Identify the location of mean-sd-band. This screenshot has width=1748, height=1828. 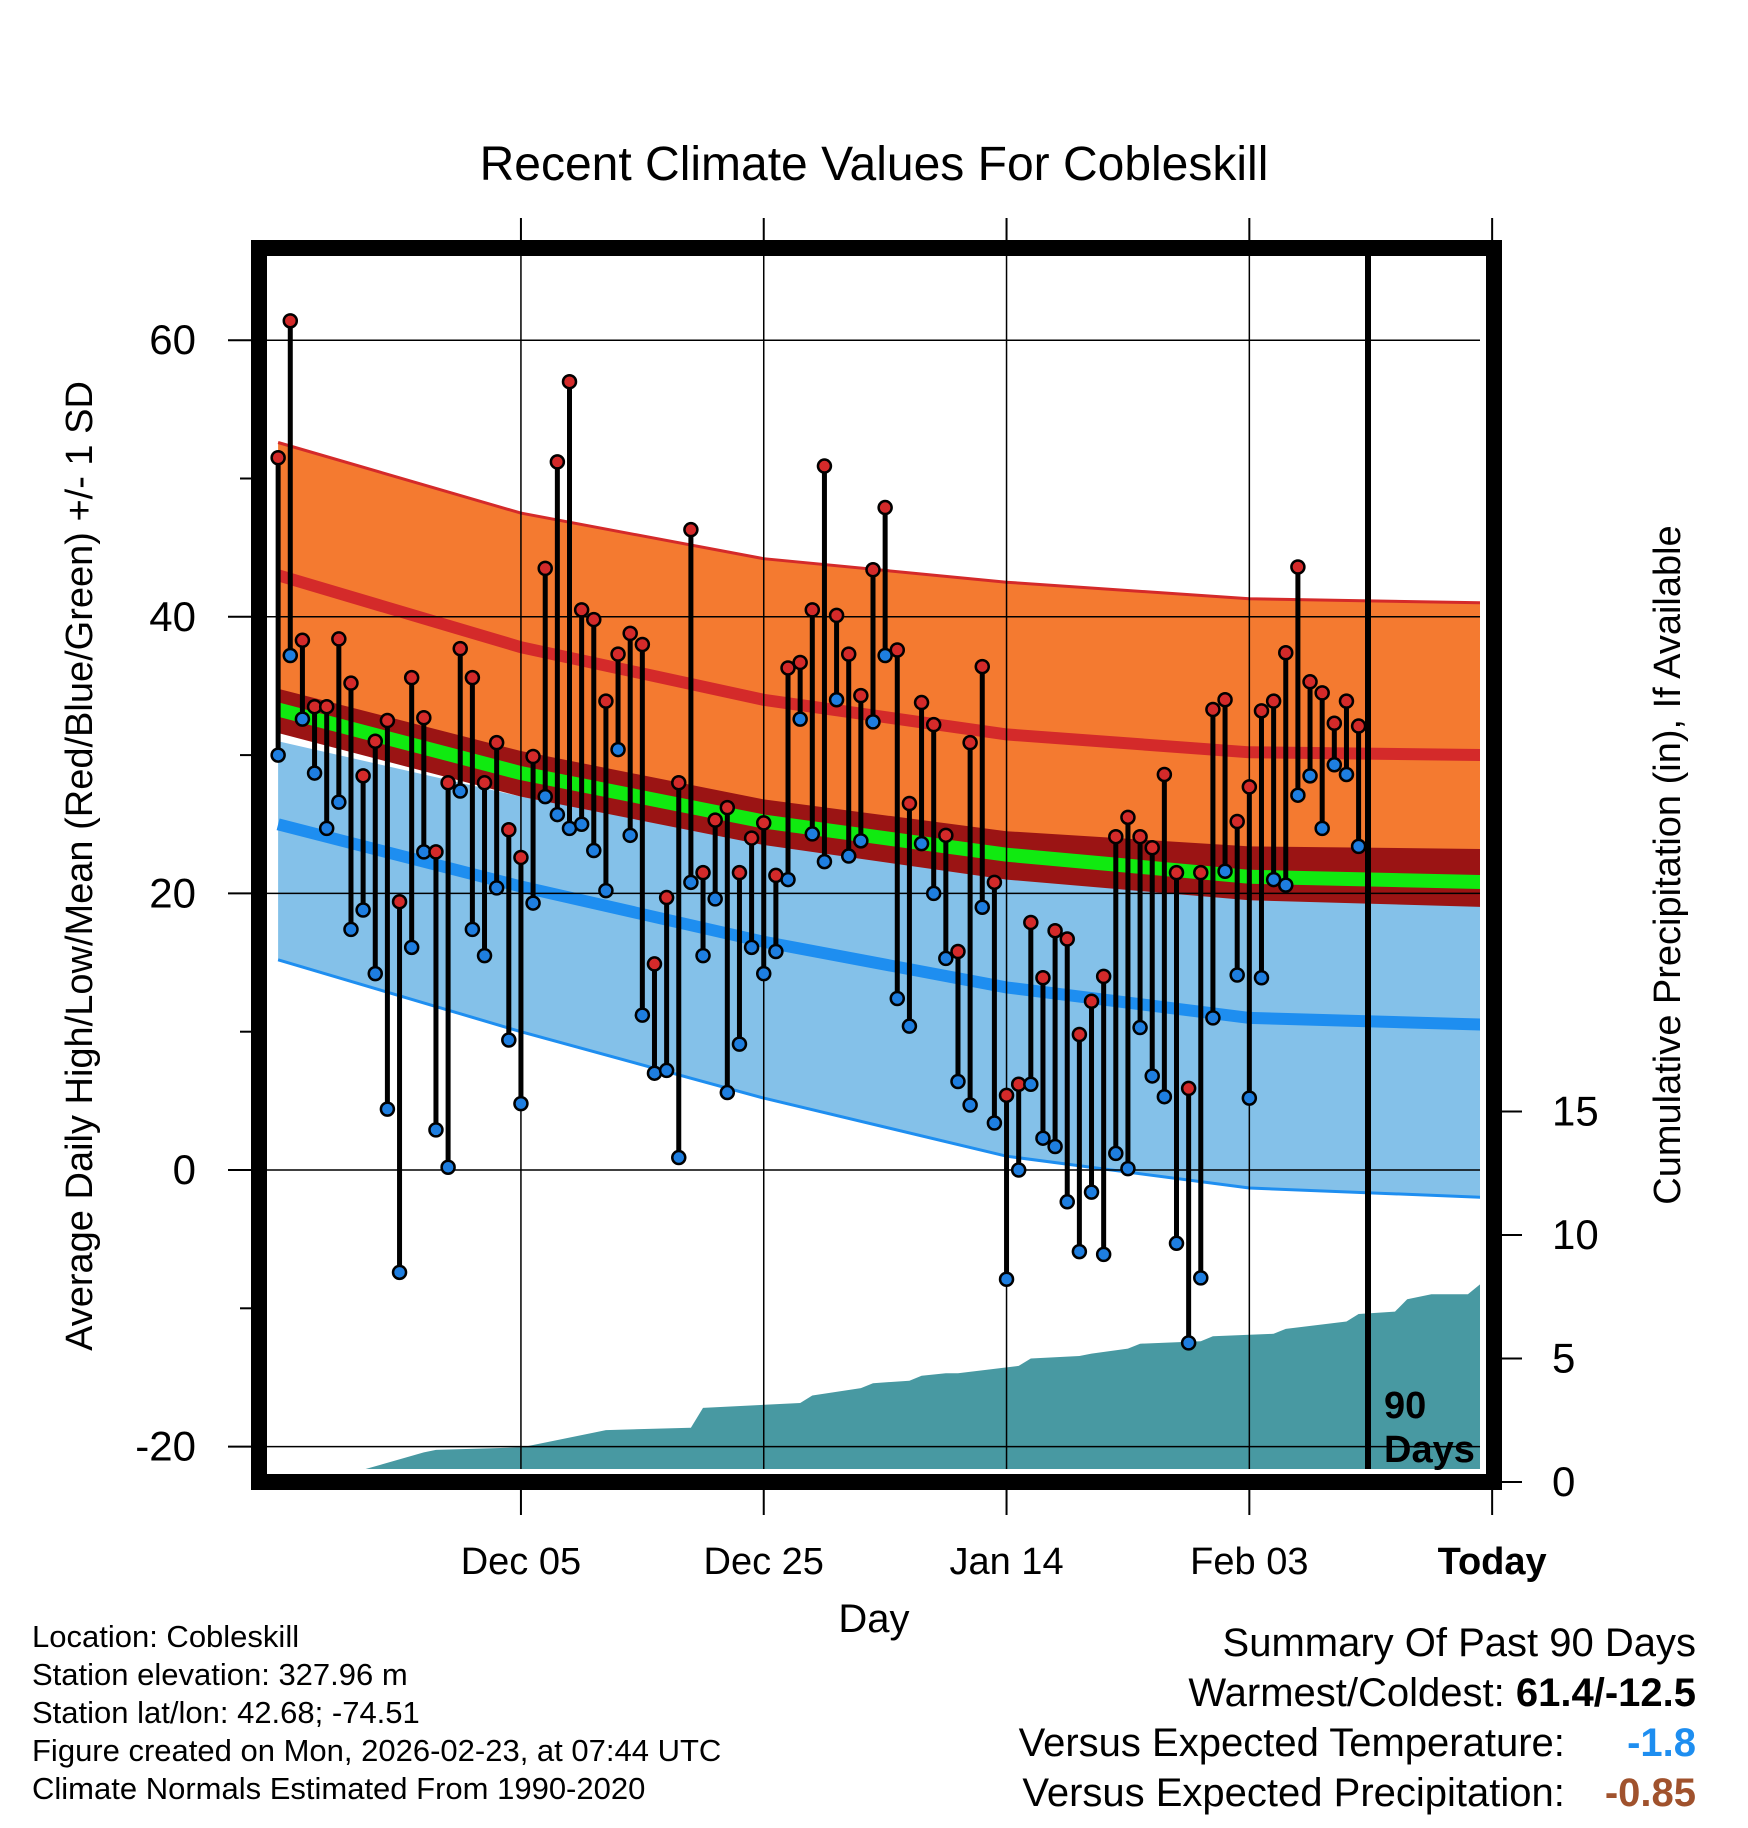
(879, 797).